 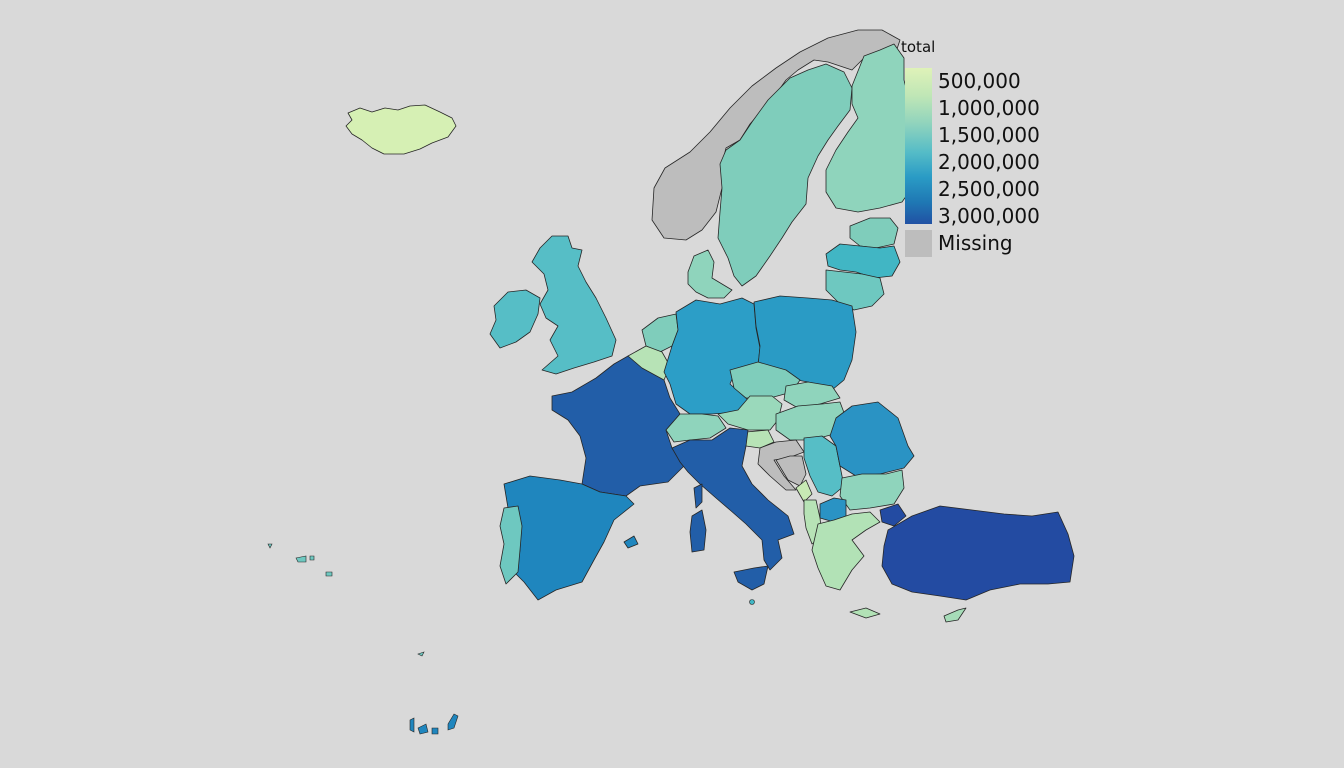 What do you see at coordinates (975, 243) in the screenshot?
I see `legend-missing-label: Missing` at bounding box center [975, 243].